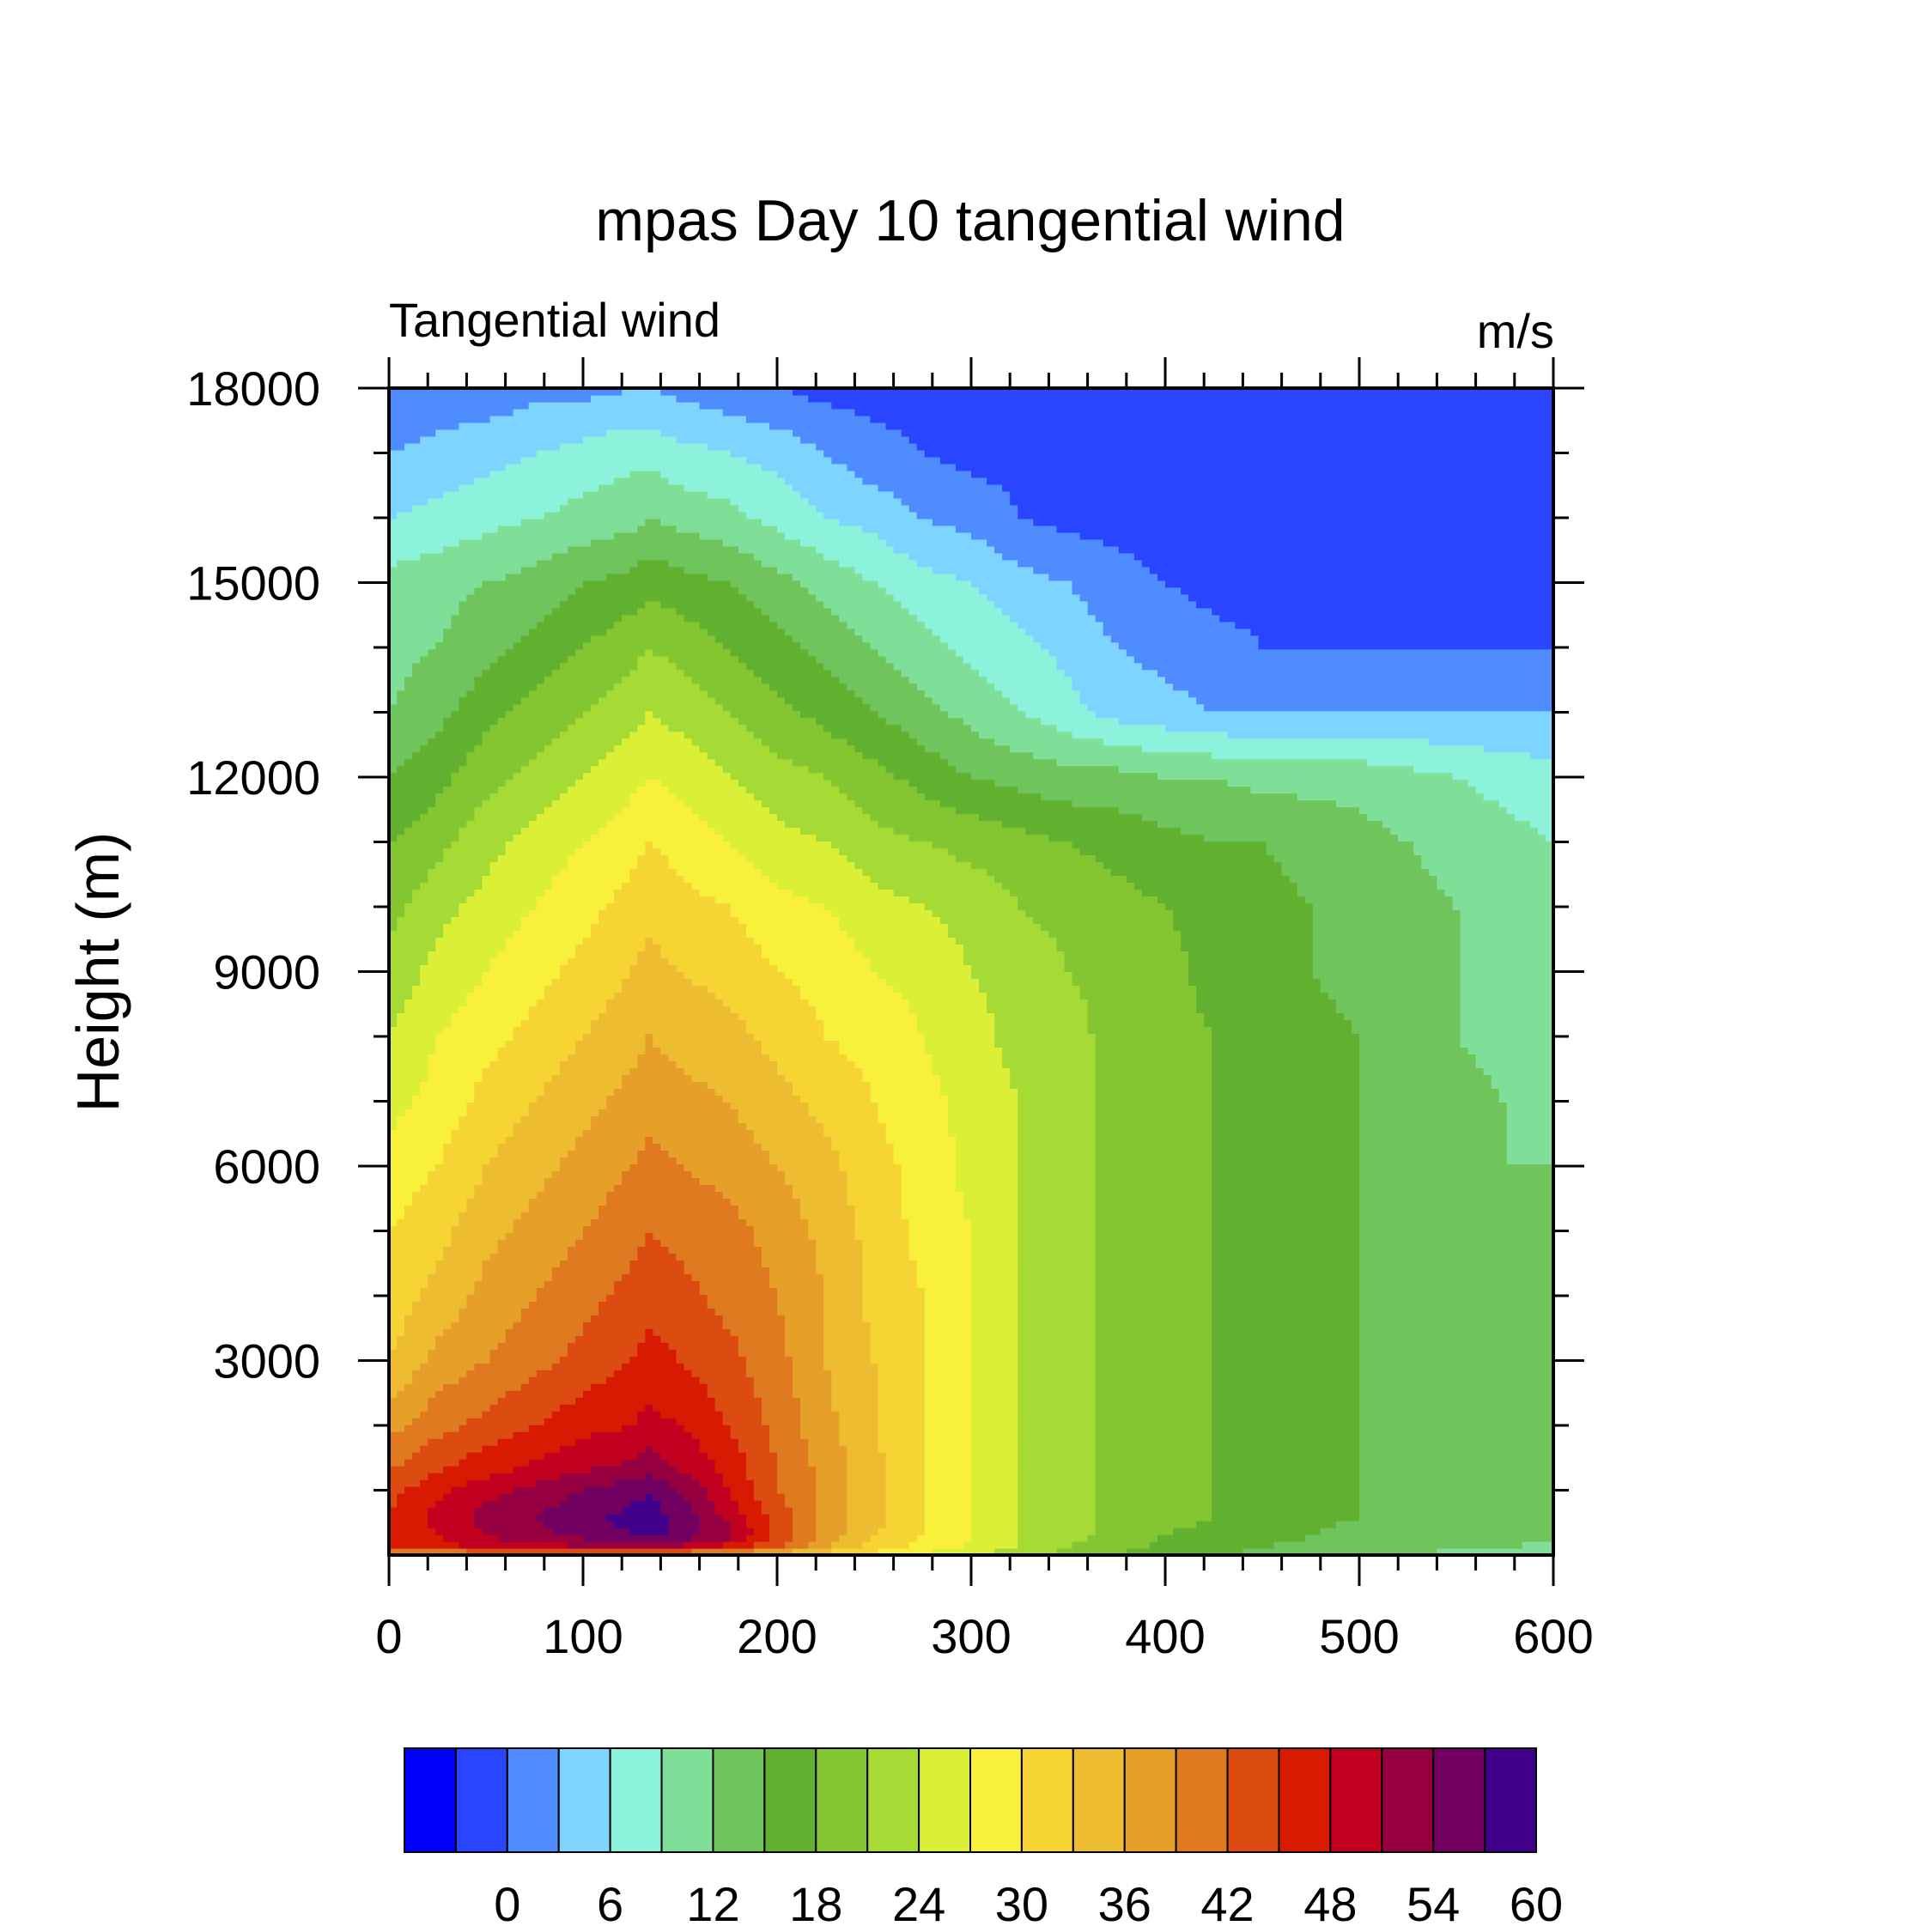 This screenshot has width=1932, height=1932. What do you see at coordinates (388, 1636) in the screenshot?
I see `x-tick-label: 0` at bounding box center [388, 1636].